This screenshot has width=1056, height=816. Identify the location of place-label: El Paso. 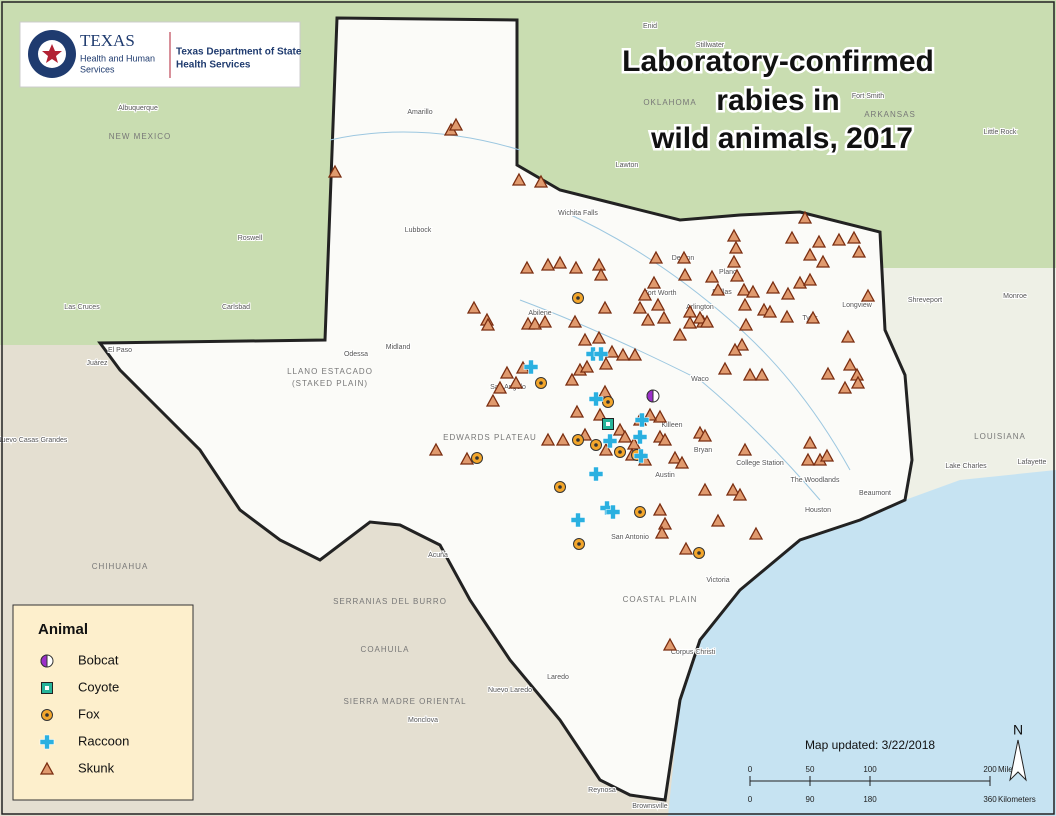
(120, 350).